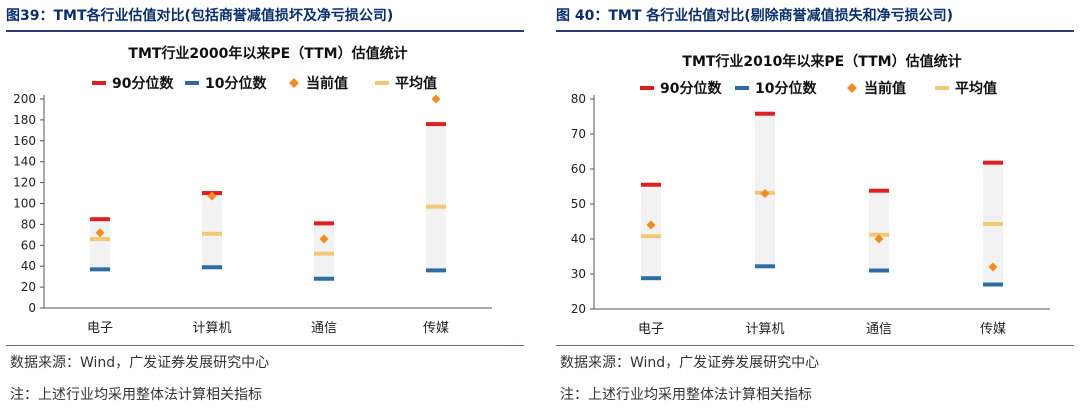 Image resolution: width=1080 pixels, height=412 pixels. Describe the element at coordinates (32, 308) in the screenshot. I see `y-tick-label: 0` at that location.